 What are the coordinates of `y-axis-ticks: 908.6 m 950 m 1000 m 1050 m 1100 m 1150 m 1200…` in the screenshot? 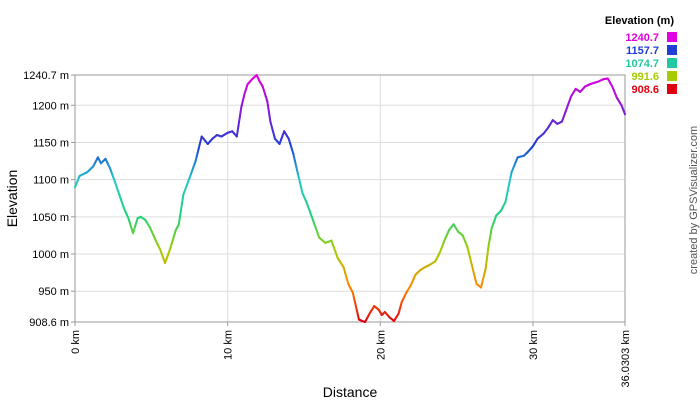 It's located at (49, 199).